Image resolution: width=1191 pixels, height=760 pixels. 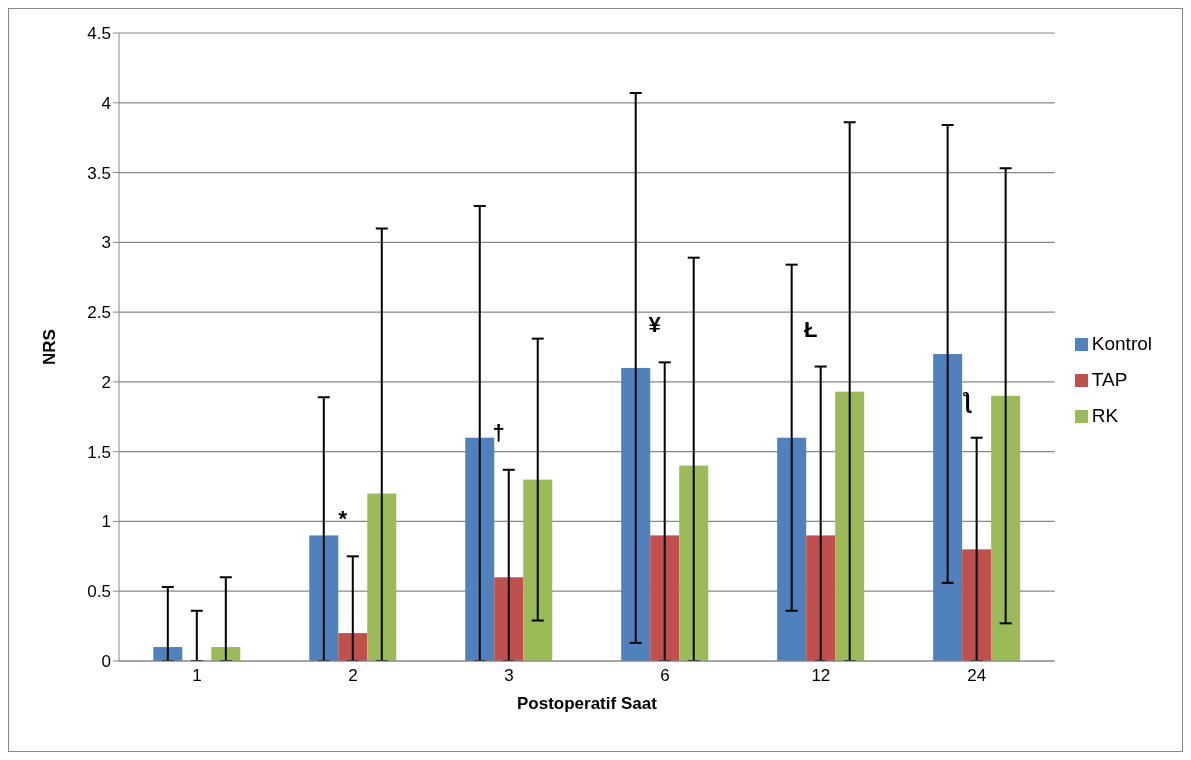 What do you see at coordinates (99, 173) in the screenshot?
I see `y-tick-label: 3.5` at bounding box center [99, 173].